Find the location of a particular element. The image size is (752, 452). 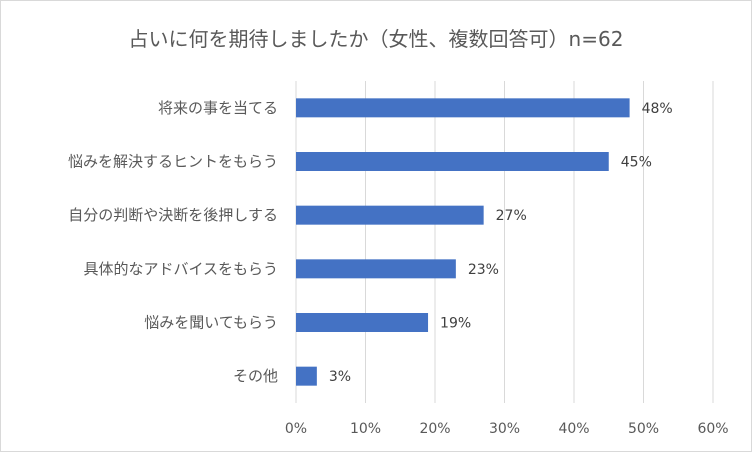

data-label: 3% is located at coordinates (340, 377).